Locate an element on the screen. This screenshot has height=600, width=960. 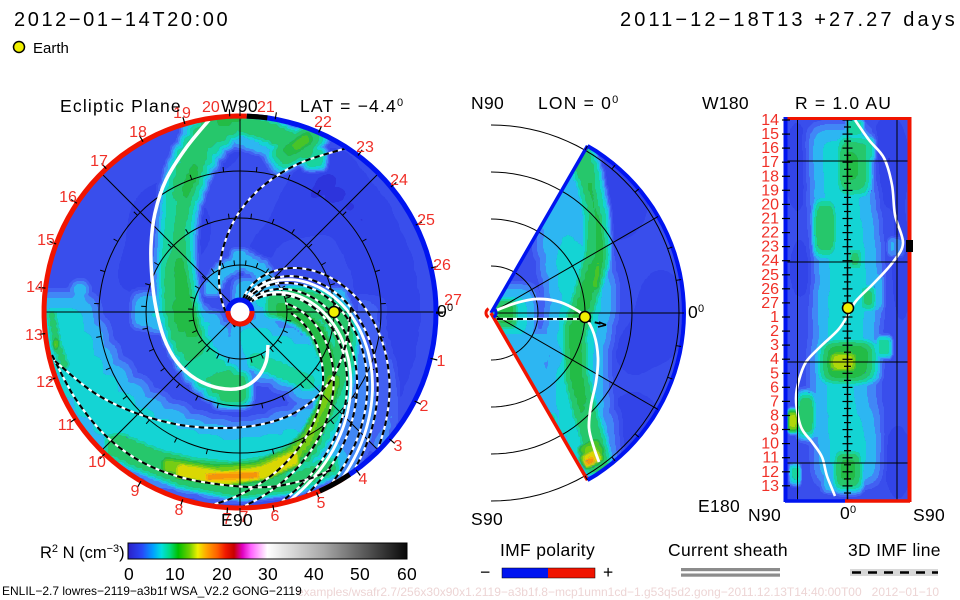
svg-text: R2 N (cm−3) is located at coordinates (82, 552).